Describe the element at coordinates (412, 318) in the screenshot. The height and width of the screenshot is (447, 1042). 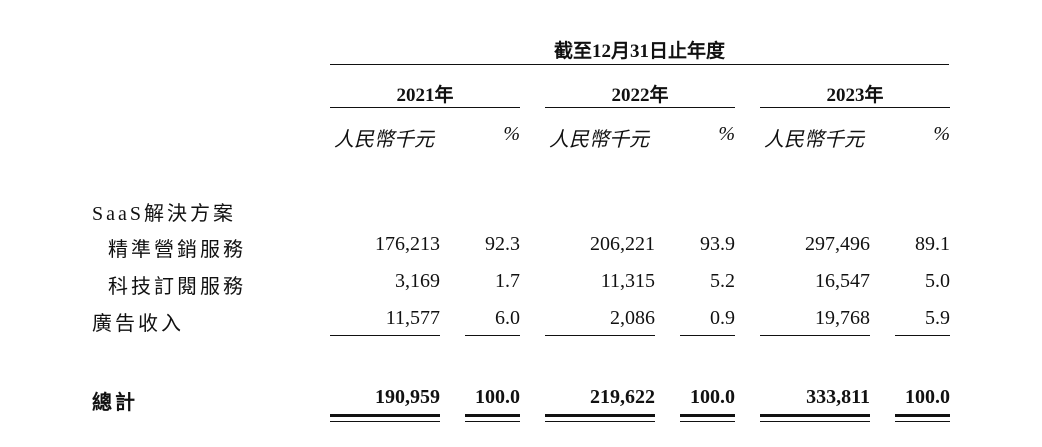
I see `ads-2021-amount: 11,577` at that location.